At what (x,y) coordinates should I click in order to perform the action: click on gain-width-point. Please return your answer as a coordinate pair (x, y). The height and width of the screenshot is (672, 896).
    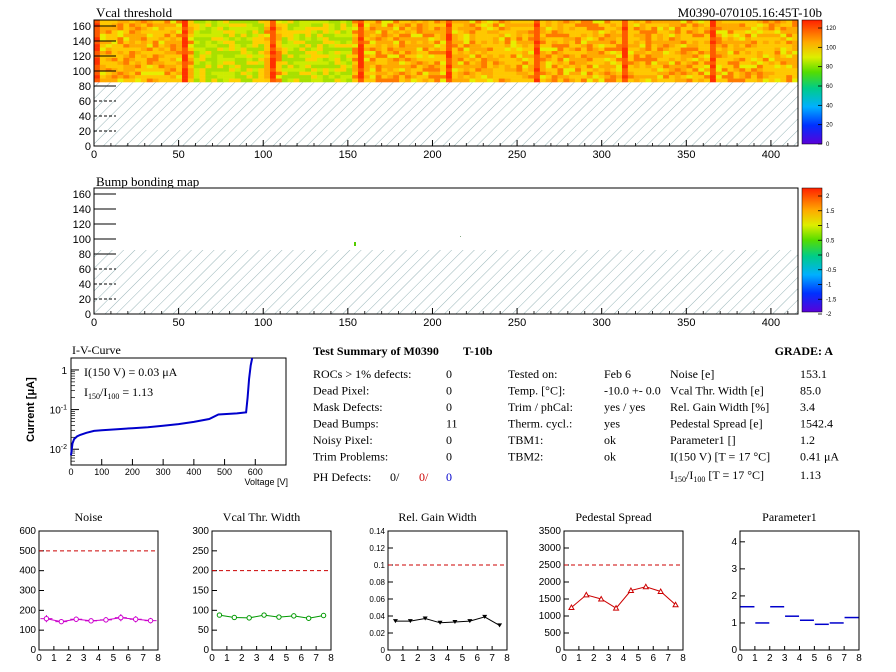
    Looking at the image, I should click on (455, 621).